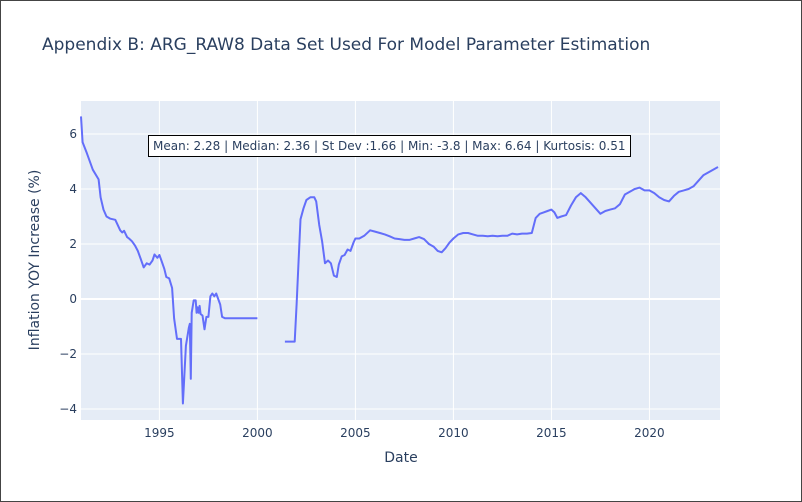  What do you see at coordinates (73, 299) in the screenshot?
I see `y-tick-label: 0` at bounding box center [73, 299].